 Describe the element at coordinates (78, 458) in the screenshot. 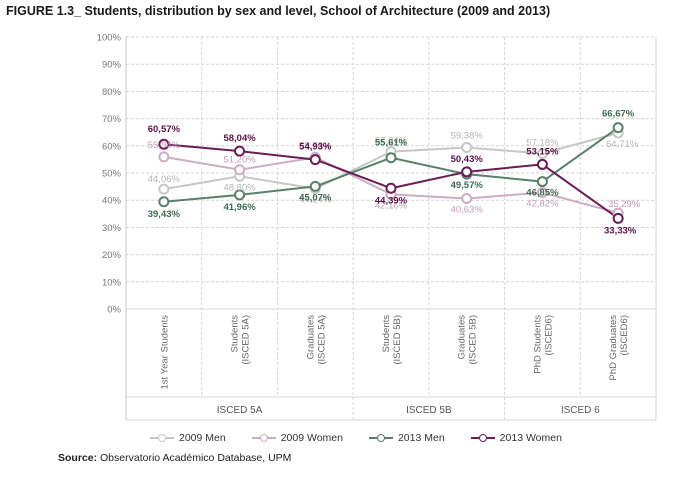

I see `source-label: Source:` at that location.